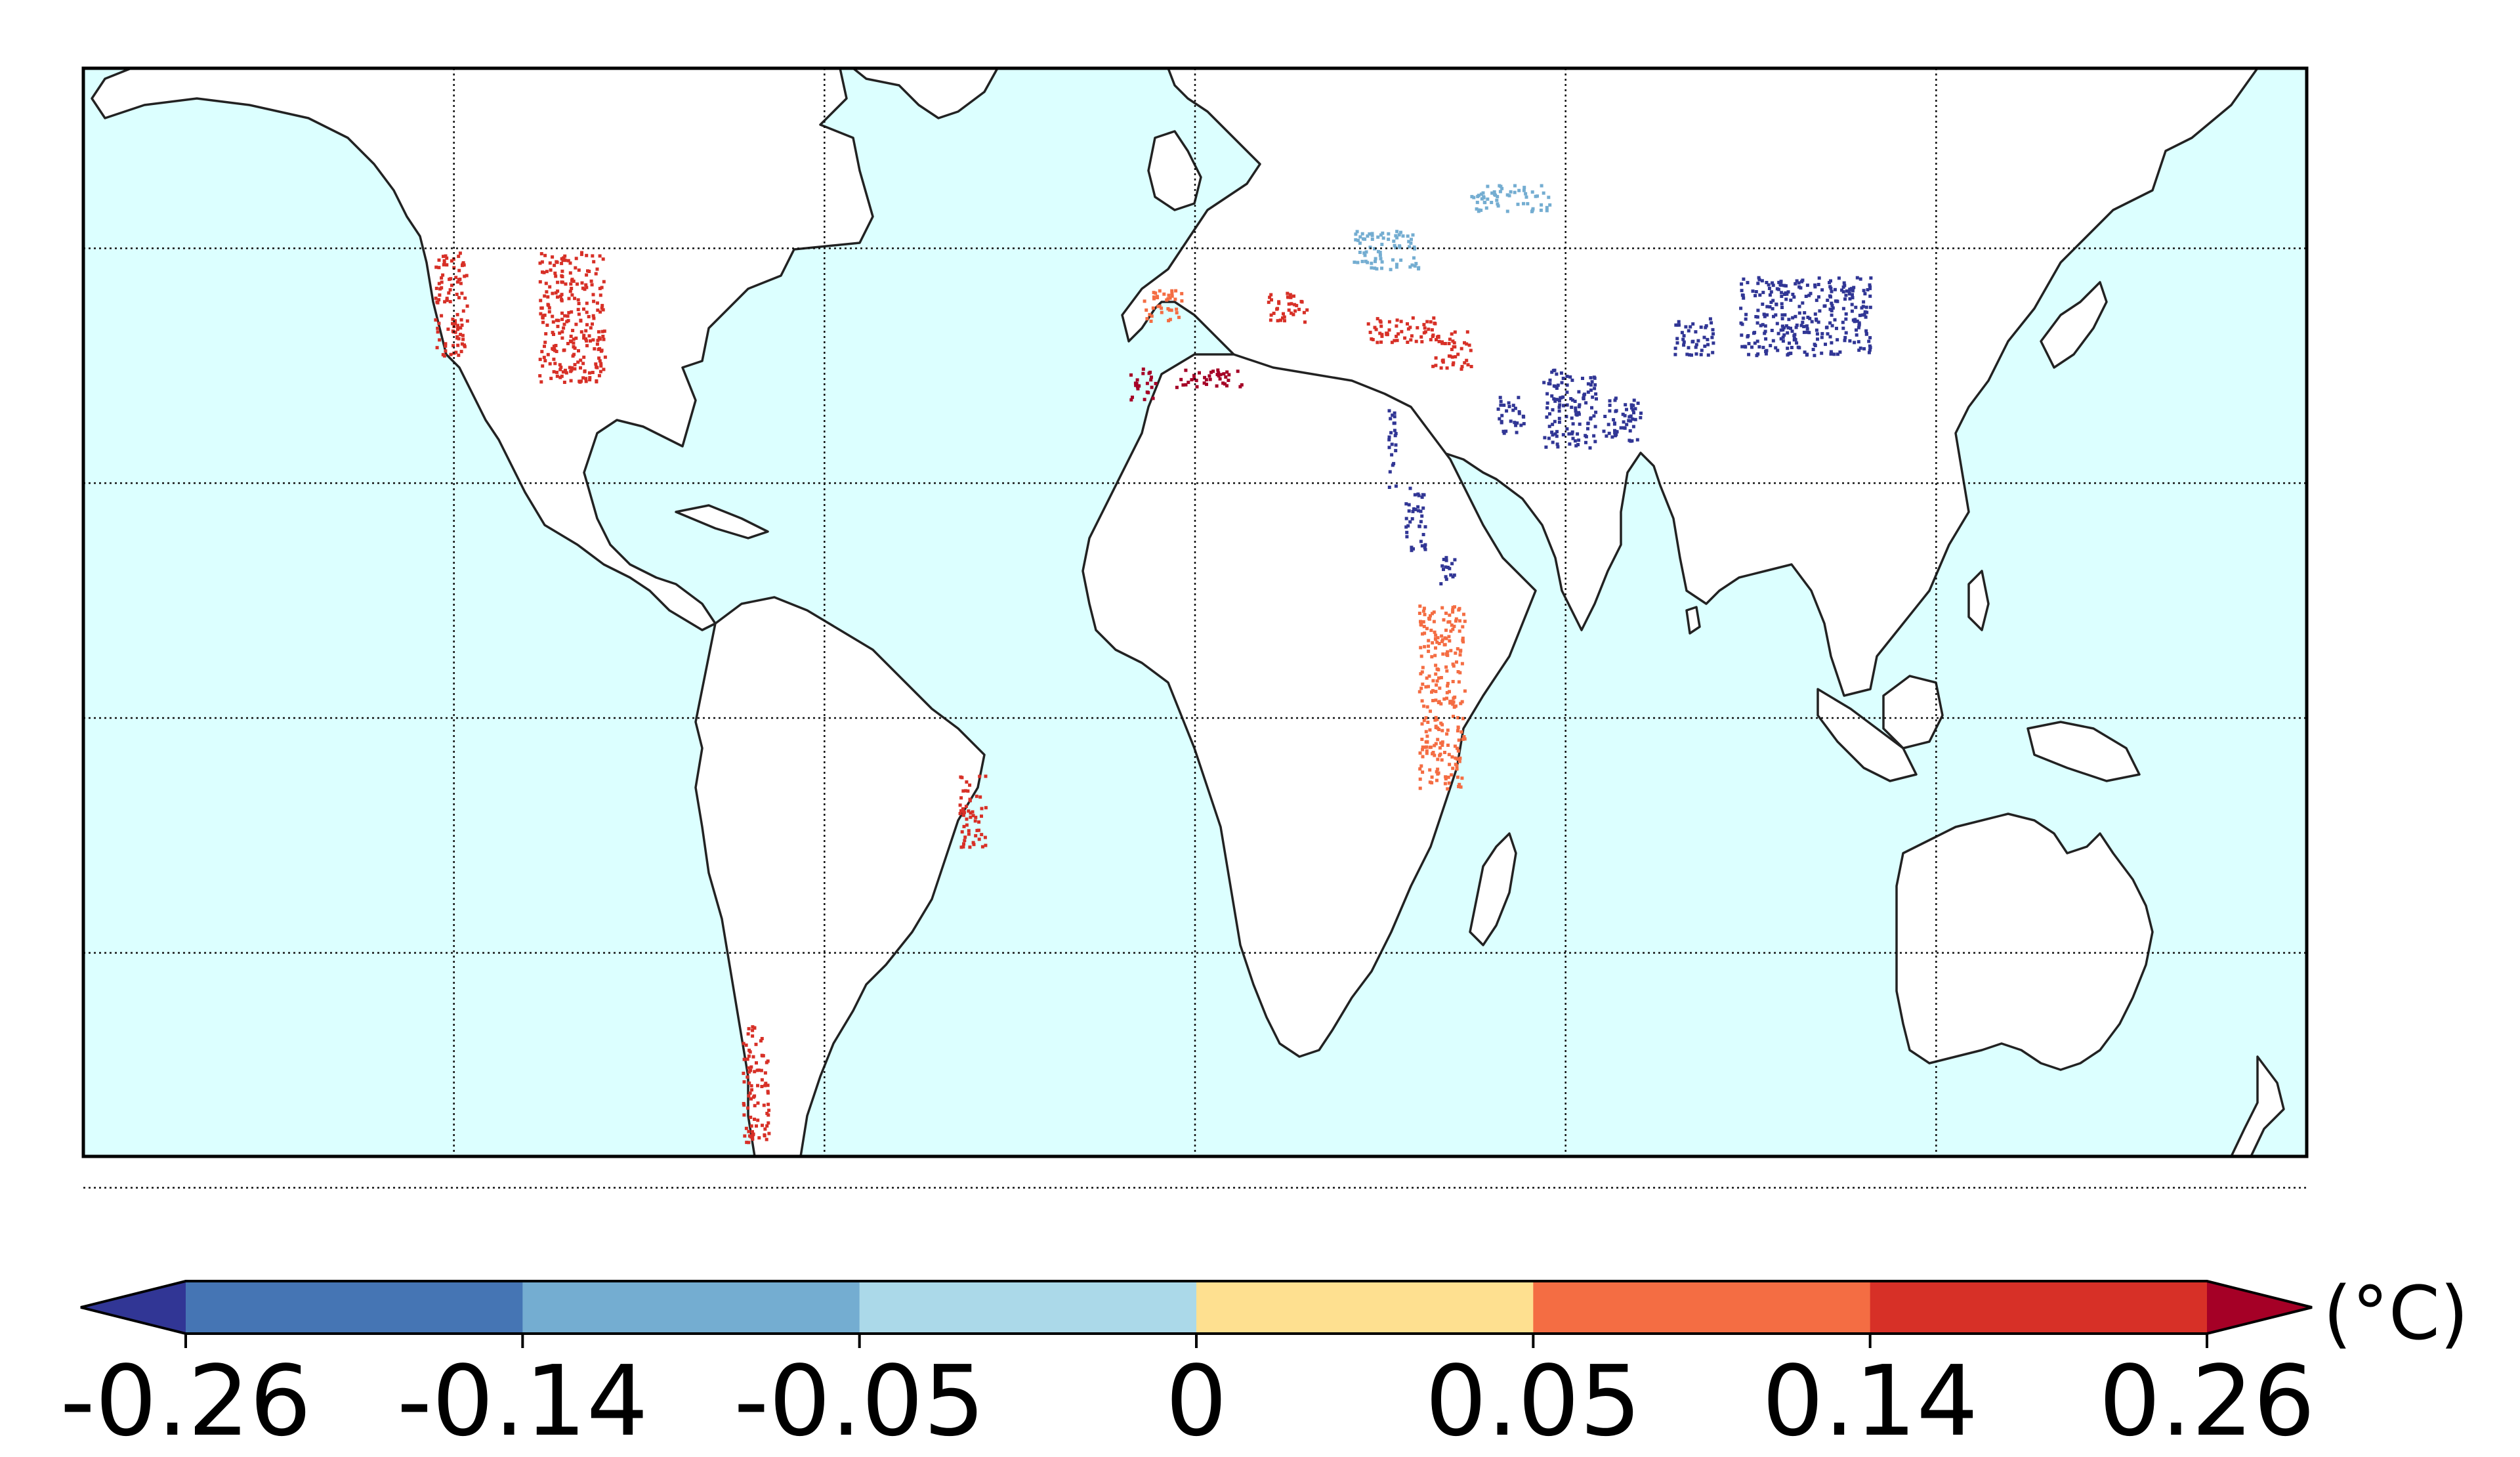 Image resolution: width=2520 pixels, height=1457 pixels. I want to click on new-guinea, so click(2083, 751).